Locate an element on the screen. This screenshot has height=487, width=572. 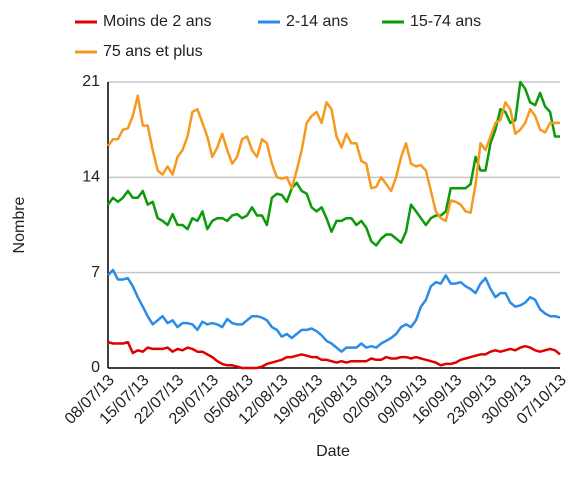
legend-label: 2-14 ans is located at coordinates (317, 21).